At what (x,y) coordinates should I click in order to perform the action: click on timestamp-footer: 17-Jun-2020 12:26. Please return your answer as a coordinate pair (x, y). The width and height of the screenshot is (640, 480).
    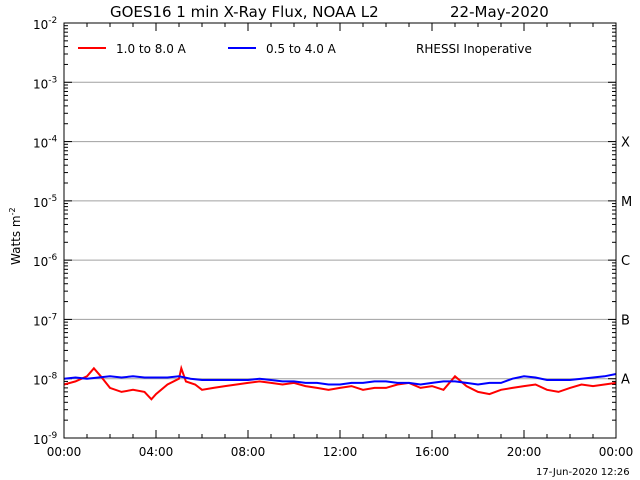
    Looking at the image, I should click on (583, 472).